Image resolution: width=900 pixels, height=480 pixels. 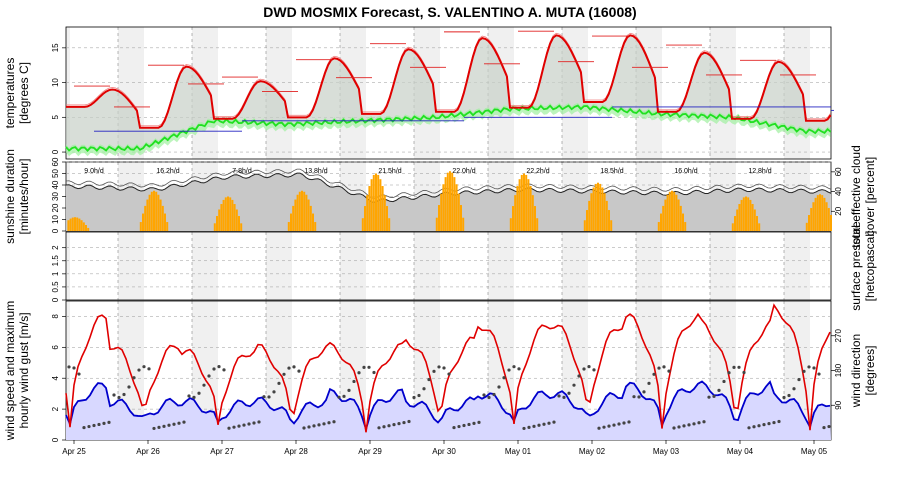 What do you see at coordinates (74, 451) in the screenshot?
I see `x-tick-label: Apr 25` at bounding box center [74, 451].